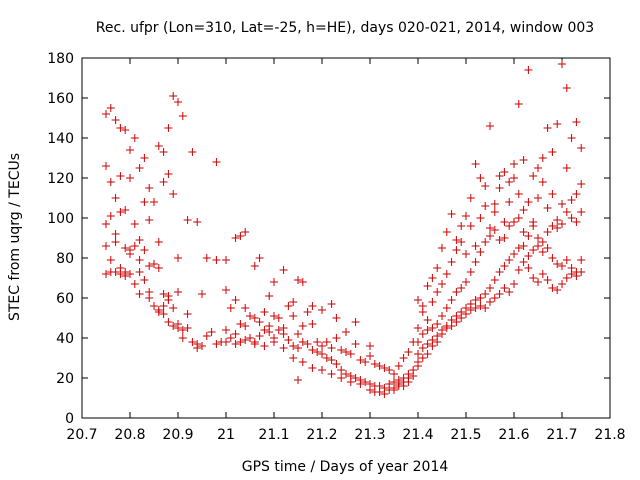 The height and width of the screenshot is (480, 640). I want to click on x-tick-label: 21.1, so click(273, 435).